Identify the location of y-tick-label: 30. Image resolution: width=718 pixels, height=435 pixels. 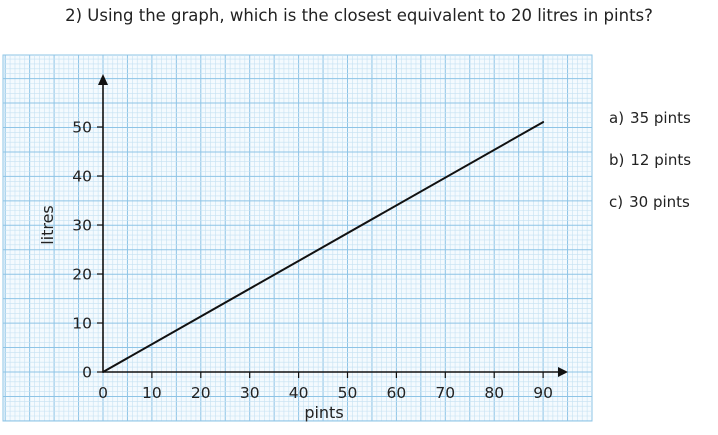
(82, 226).